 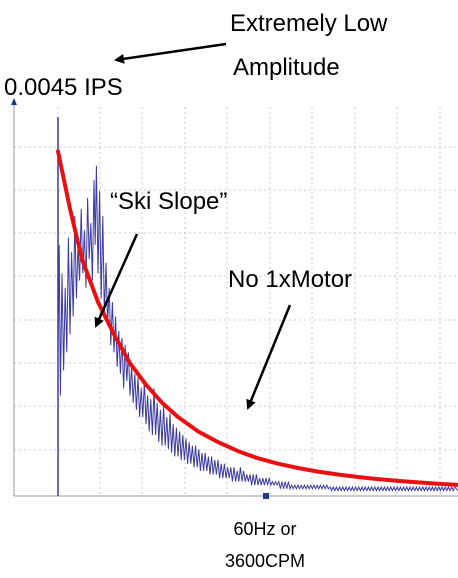 What do you see at coordinates (265, 529) in the screenshot?
I see `x-annotation-line1: 60Hz or` at bounding box center [265, 529].